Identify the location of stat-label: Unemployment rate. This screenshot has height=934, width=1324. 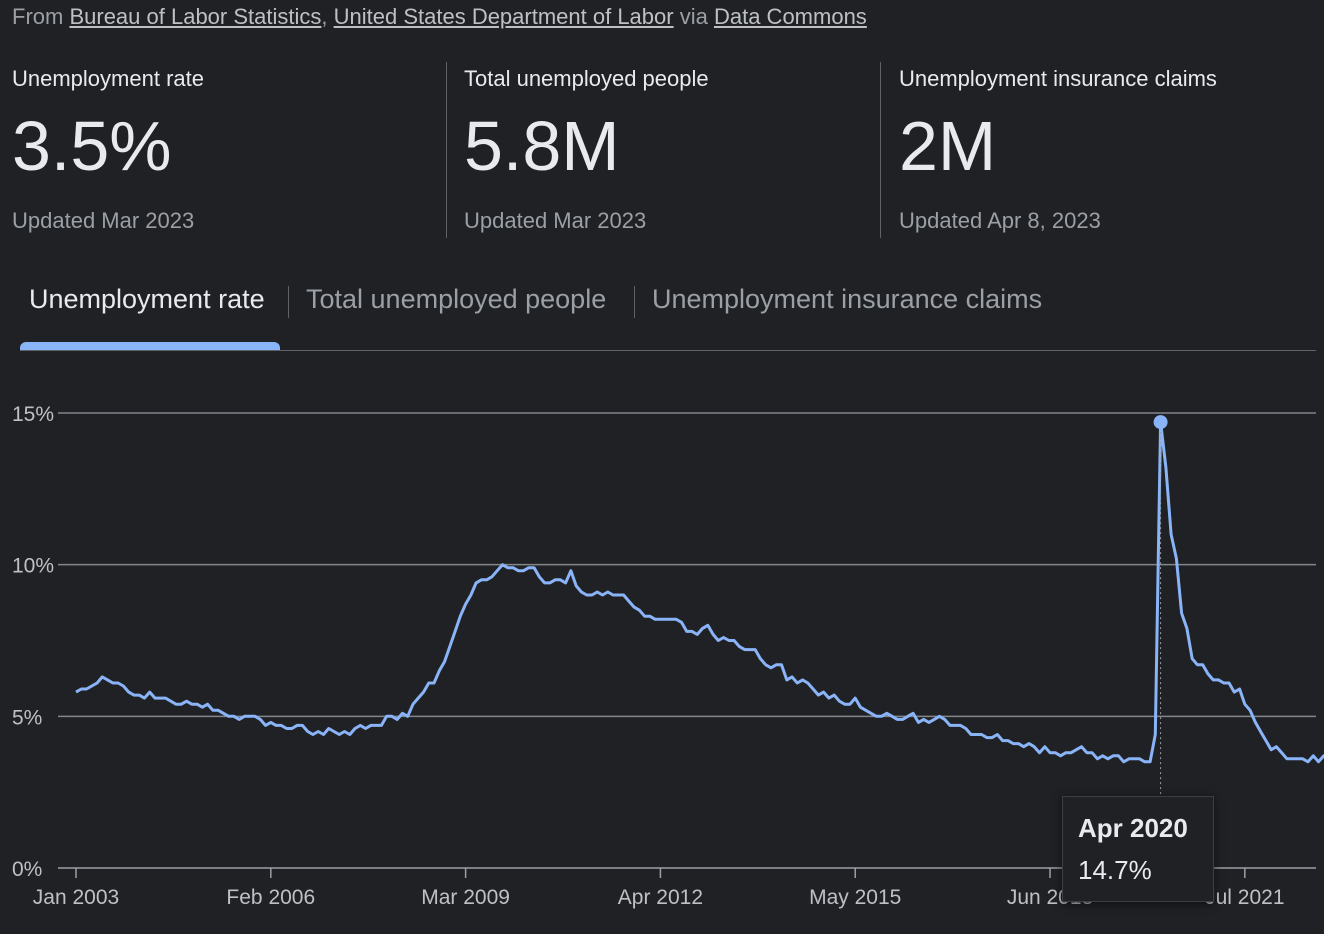
(108, 78).